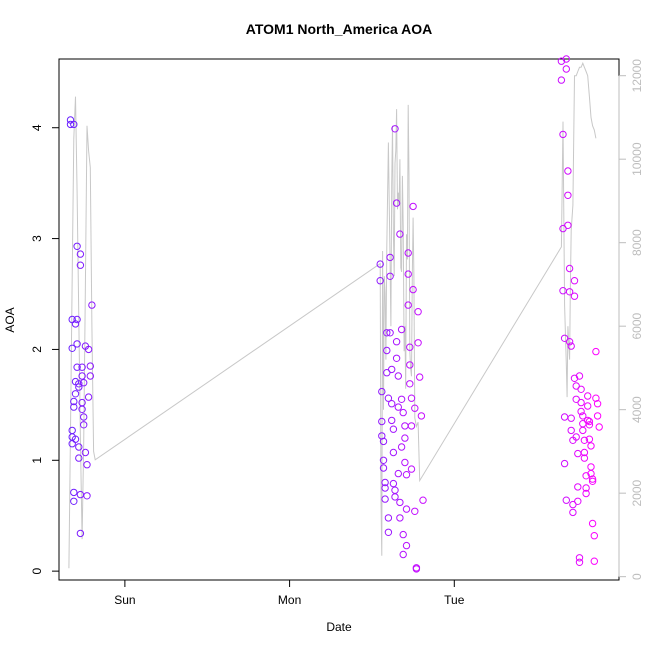  What do you see at coordinates (637, 576) in the screenshot?
I see `y-right-tick-label: 0` at bounding box center [637, 576].